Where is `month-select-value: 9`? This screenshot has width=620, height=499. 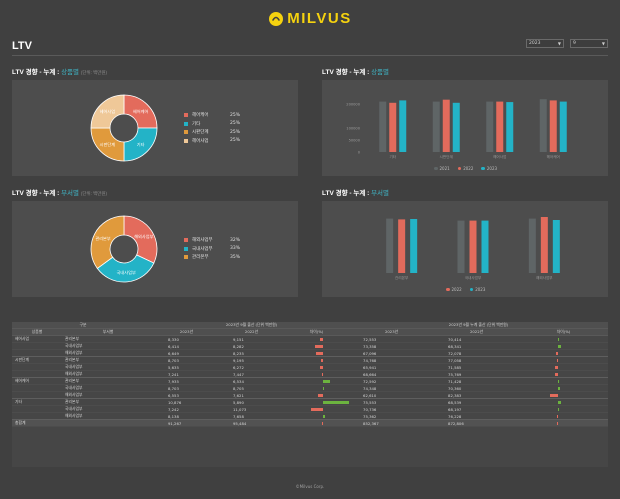
month-select-value: 9 is located at coordinates (574, 43).